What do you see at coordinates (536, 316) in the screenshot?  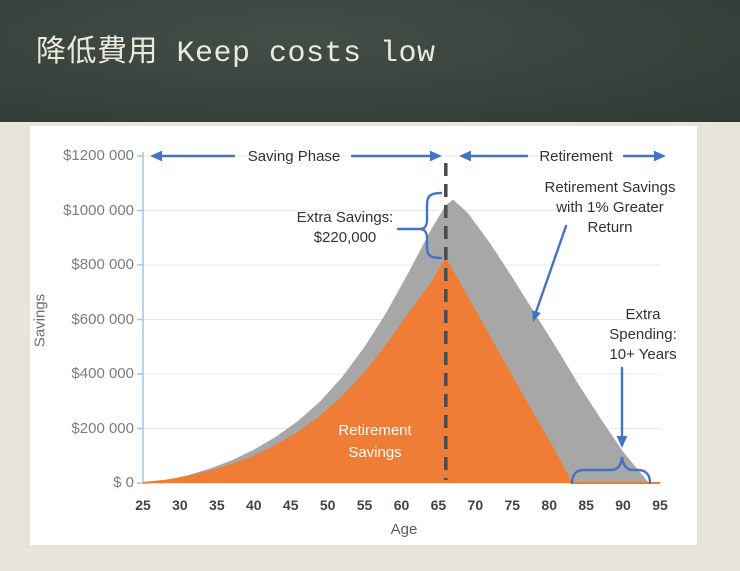 I see `arrowhead-down-left-icon` at bounding box center [536, 316].